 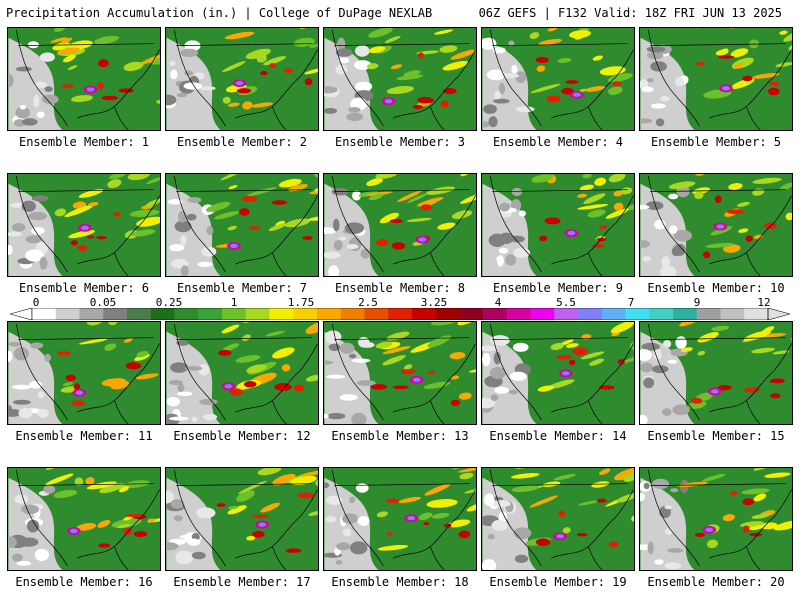 I want to click on ensemble-member-label: Ensemble Member: 7, so click(x=242, y=288).